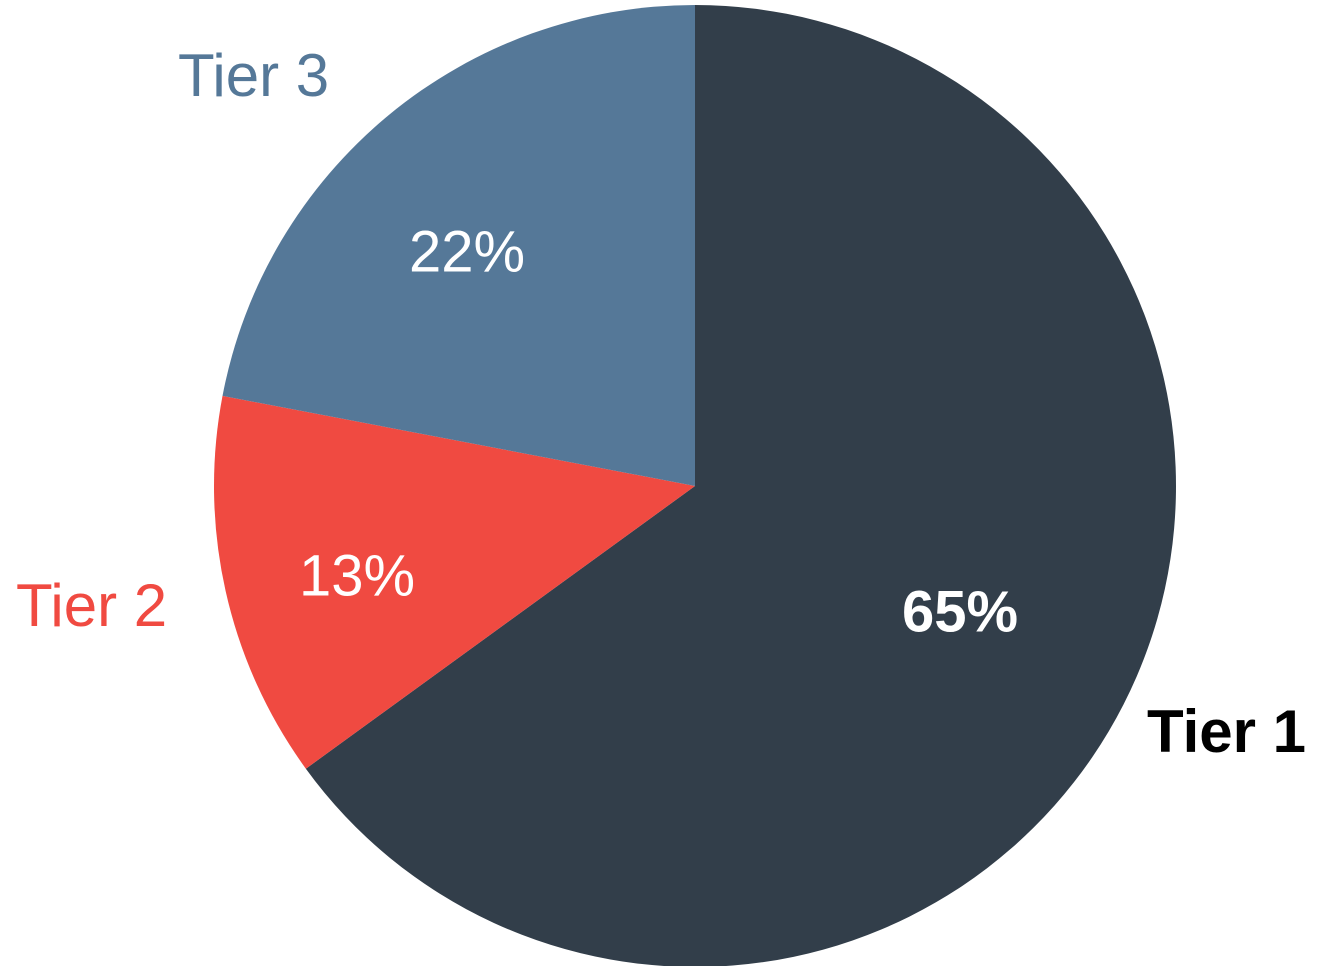  What do you see at coordinates (467, 251) in the screenshot?
I see `slice-value-label: 22%` at bounding box center [467, 251].